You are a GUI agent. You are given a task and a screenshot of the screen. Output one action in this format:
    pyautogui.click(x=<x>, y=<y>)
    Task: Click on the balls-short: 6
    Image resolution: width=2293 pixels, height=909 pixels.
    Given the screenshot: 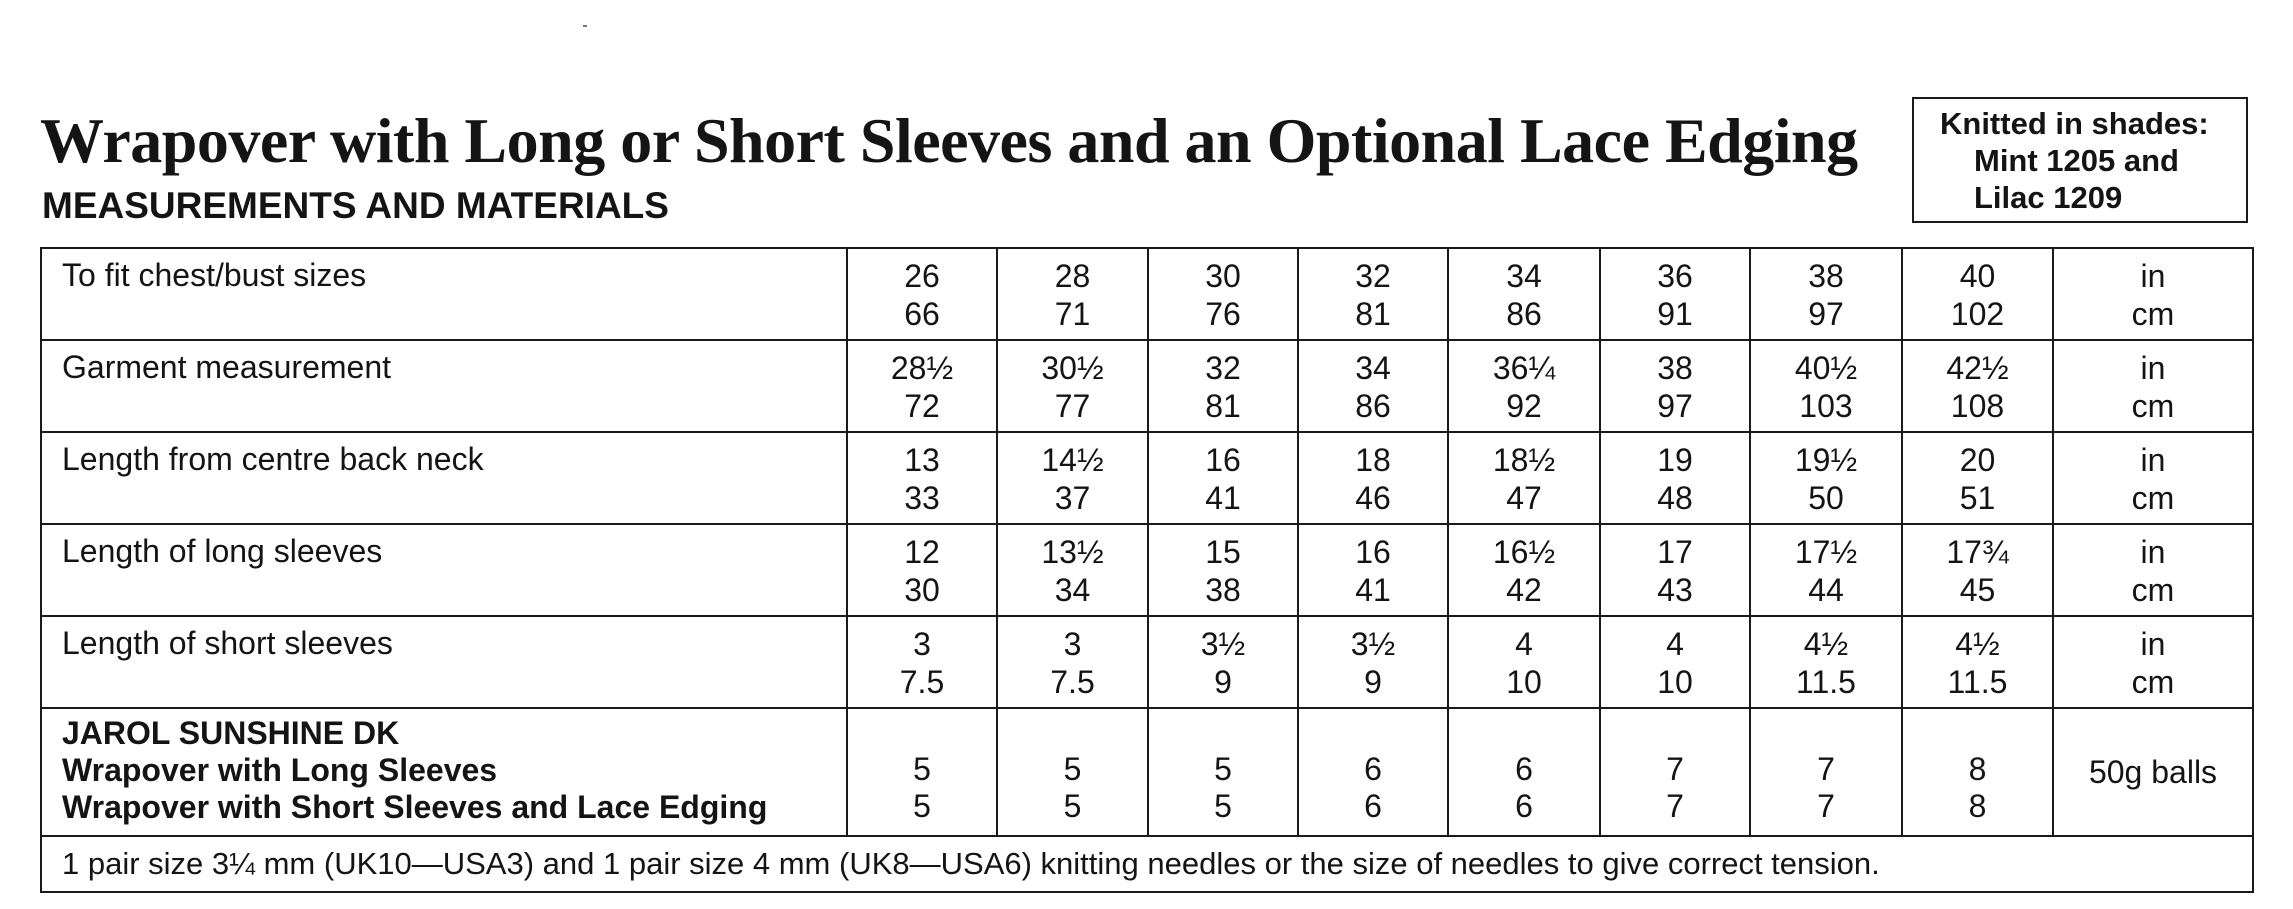 What is the action you would take?
    pyautogui.click(x=1524, y=806)
    